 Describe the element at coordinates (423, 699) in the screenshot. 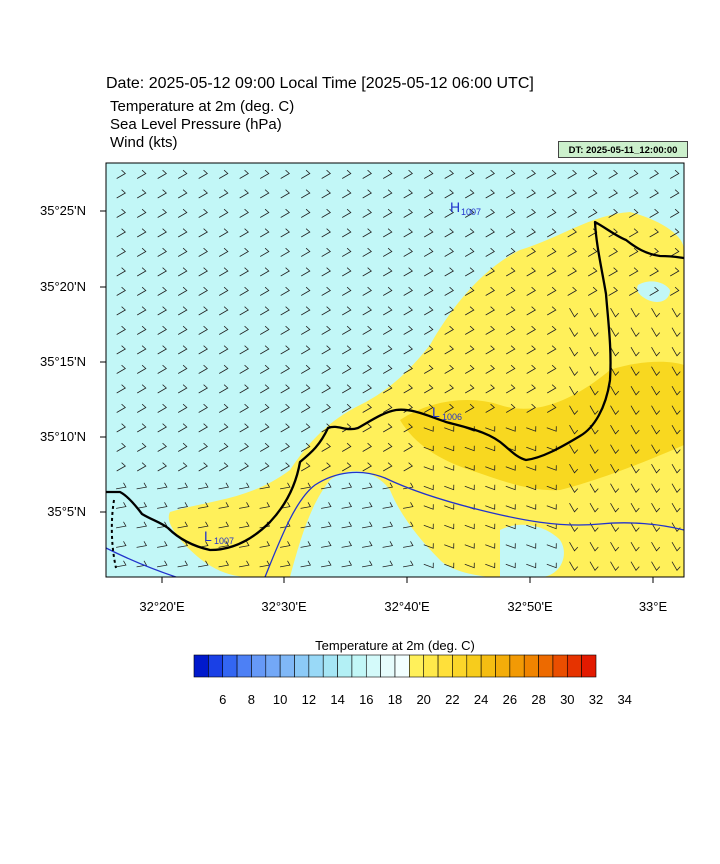

I see `colorbar-tick-label: 20` at that location.